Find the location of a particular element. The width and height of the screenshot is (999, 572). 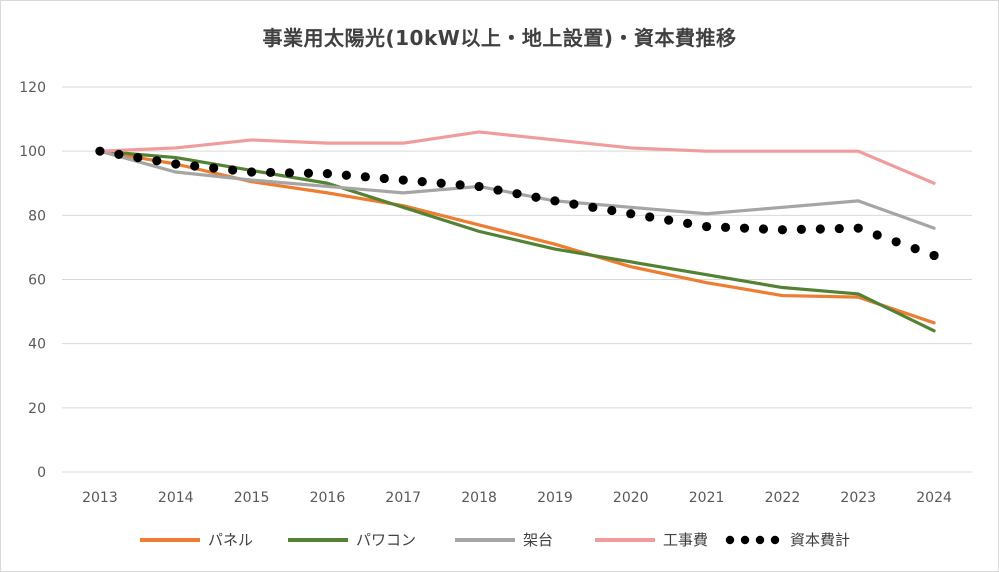

x-tick-label: 2022 is located at coordinates (783, 498).